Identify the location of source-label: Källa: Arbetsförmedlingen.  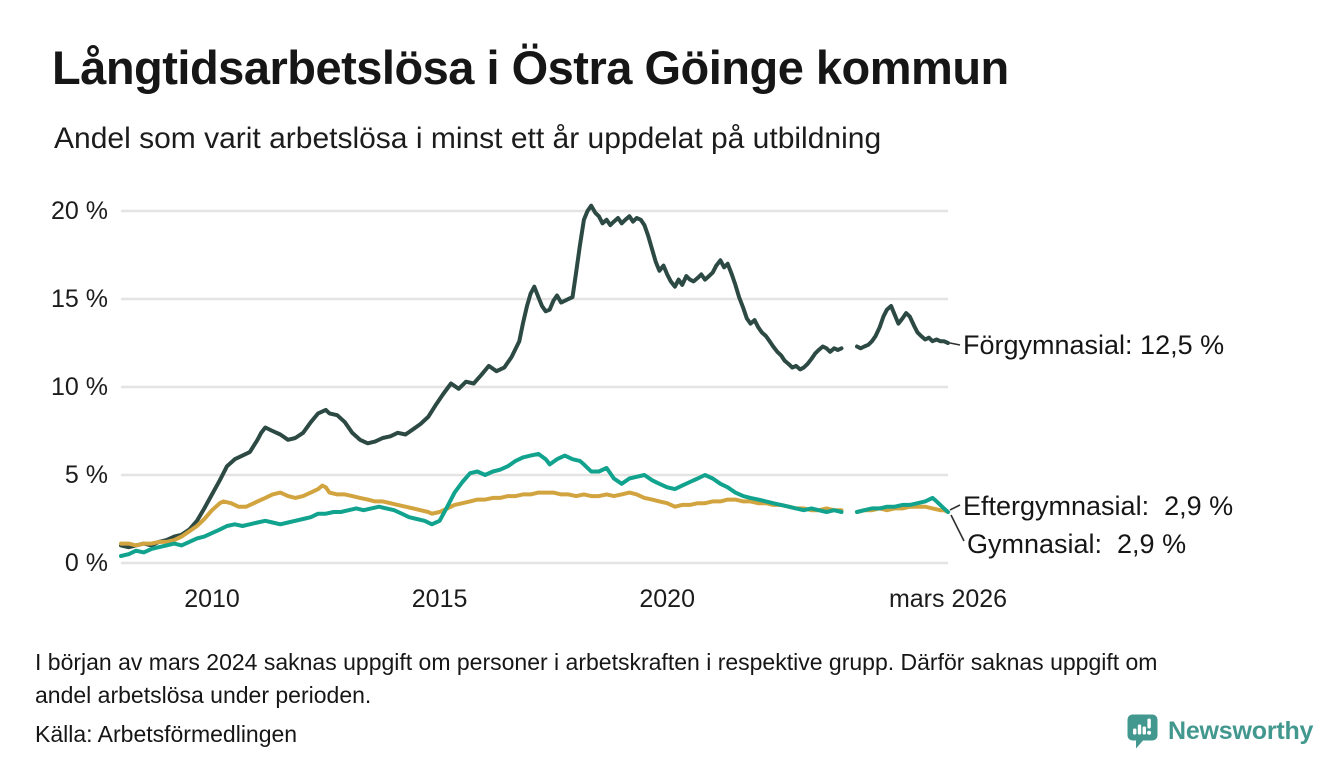
(166, 734).